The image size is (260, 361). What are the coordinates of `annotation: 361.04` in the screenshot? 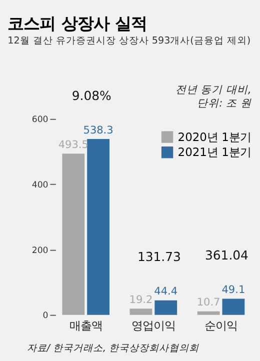 It's located at (227, 255).